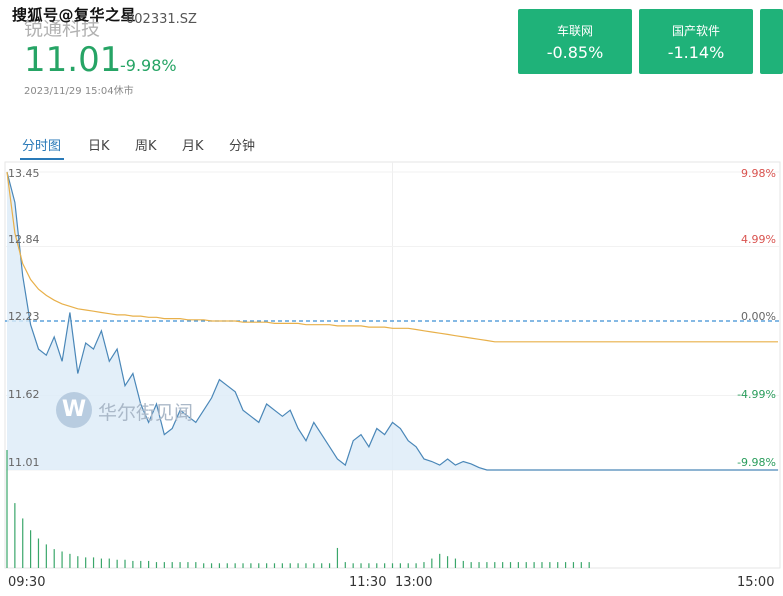 The height and width of the screenshot is (596, 783). What do you see at coordinates (74, 15) in the screenshot?
I see `watermark-top: 搜狐号@复华之星` at bounding box center [74, 15].